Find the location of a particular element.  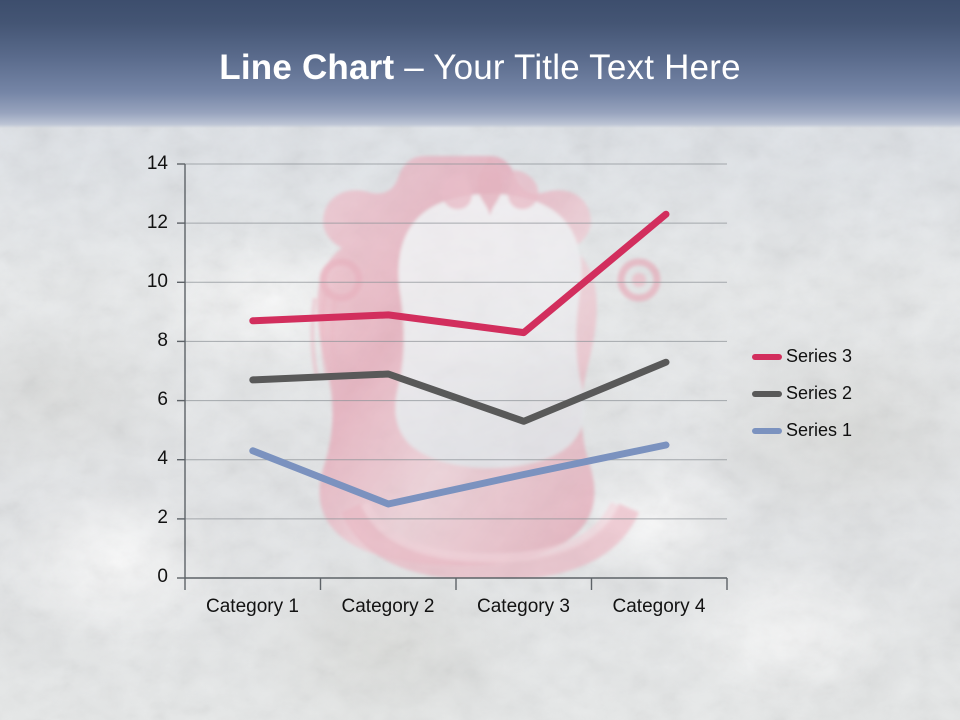

page-title: Line Chart – Your Title Text Here is located at coordinates (480, 68).